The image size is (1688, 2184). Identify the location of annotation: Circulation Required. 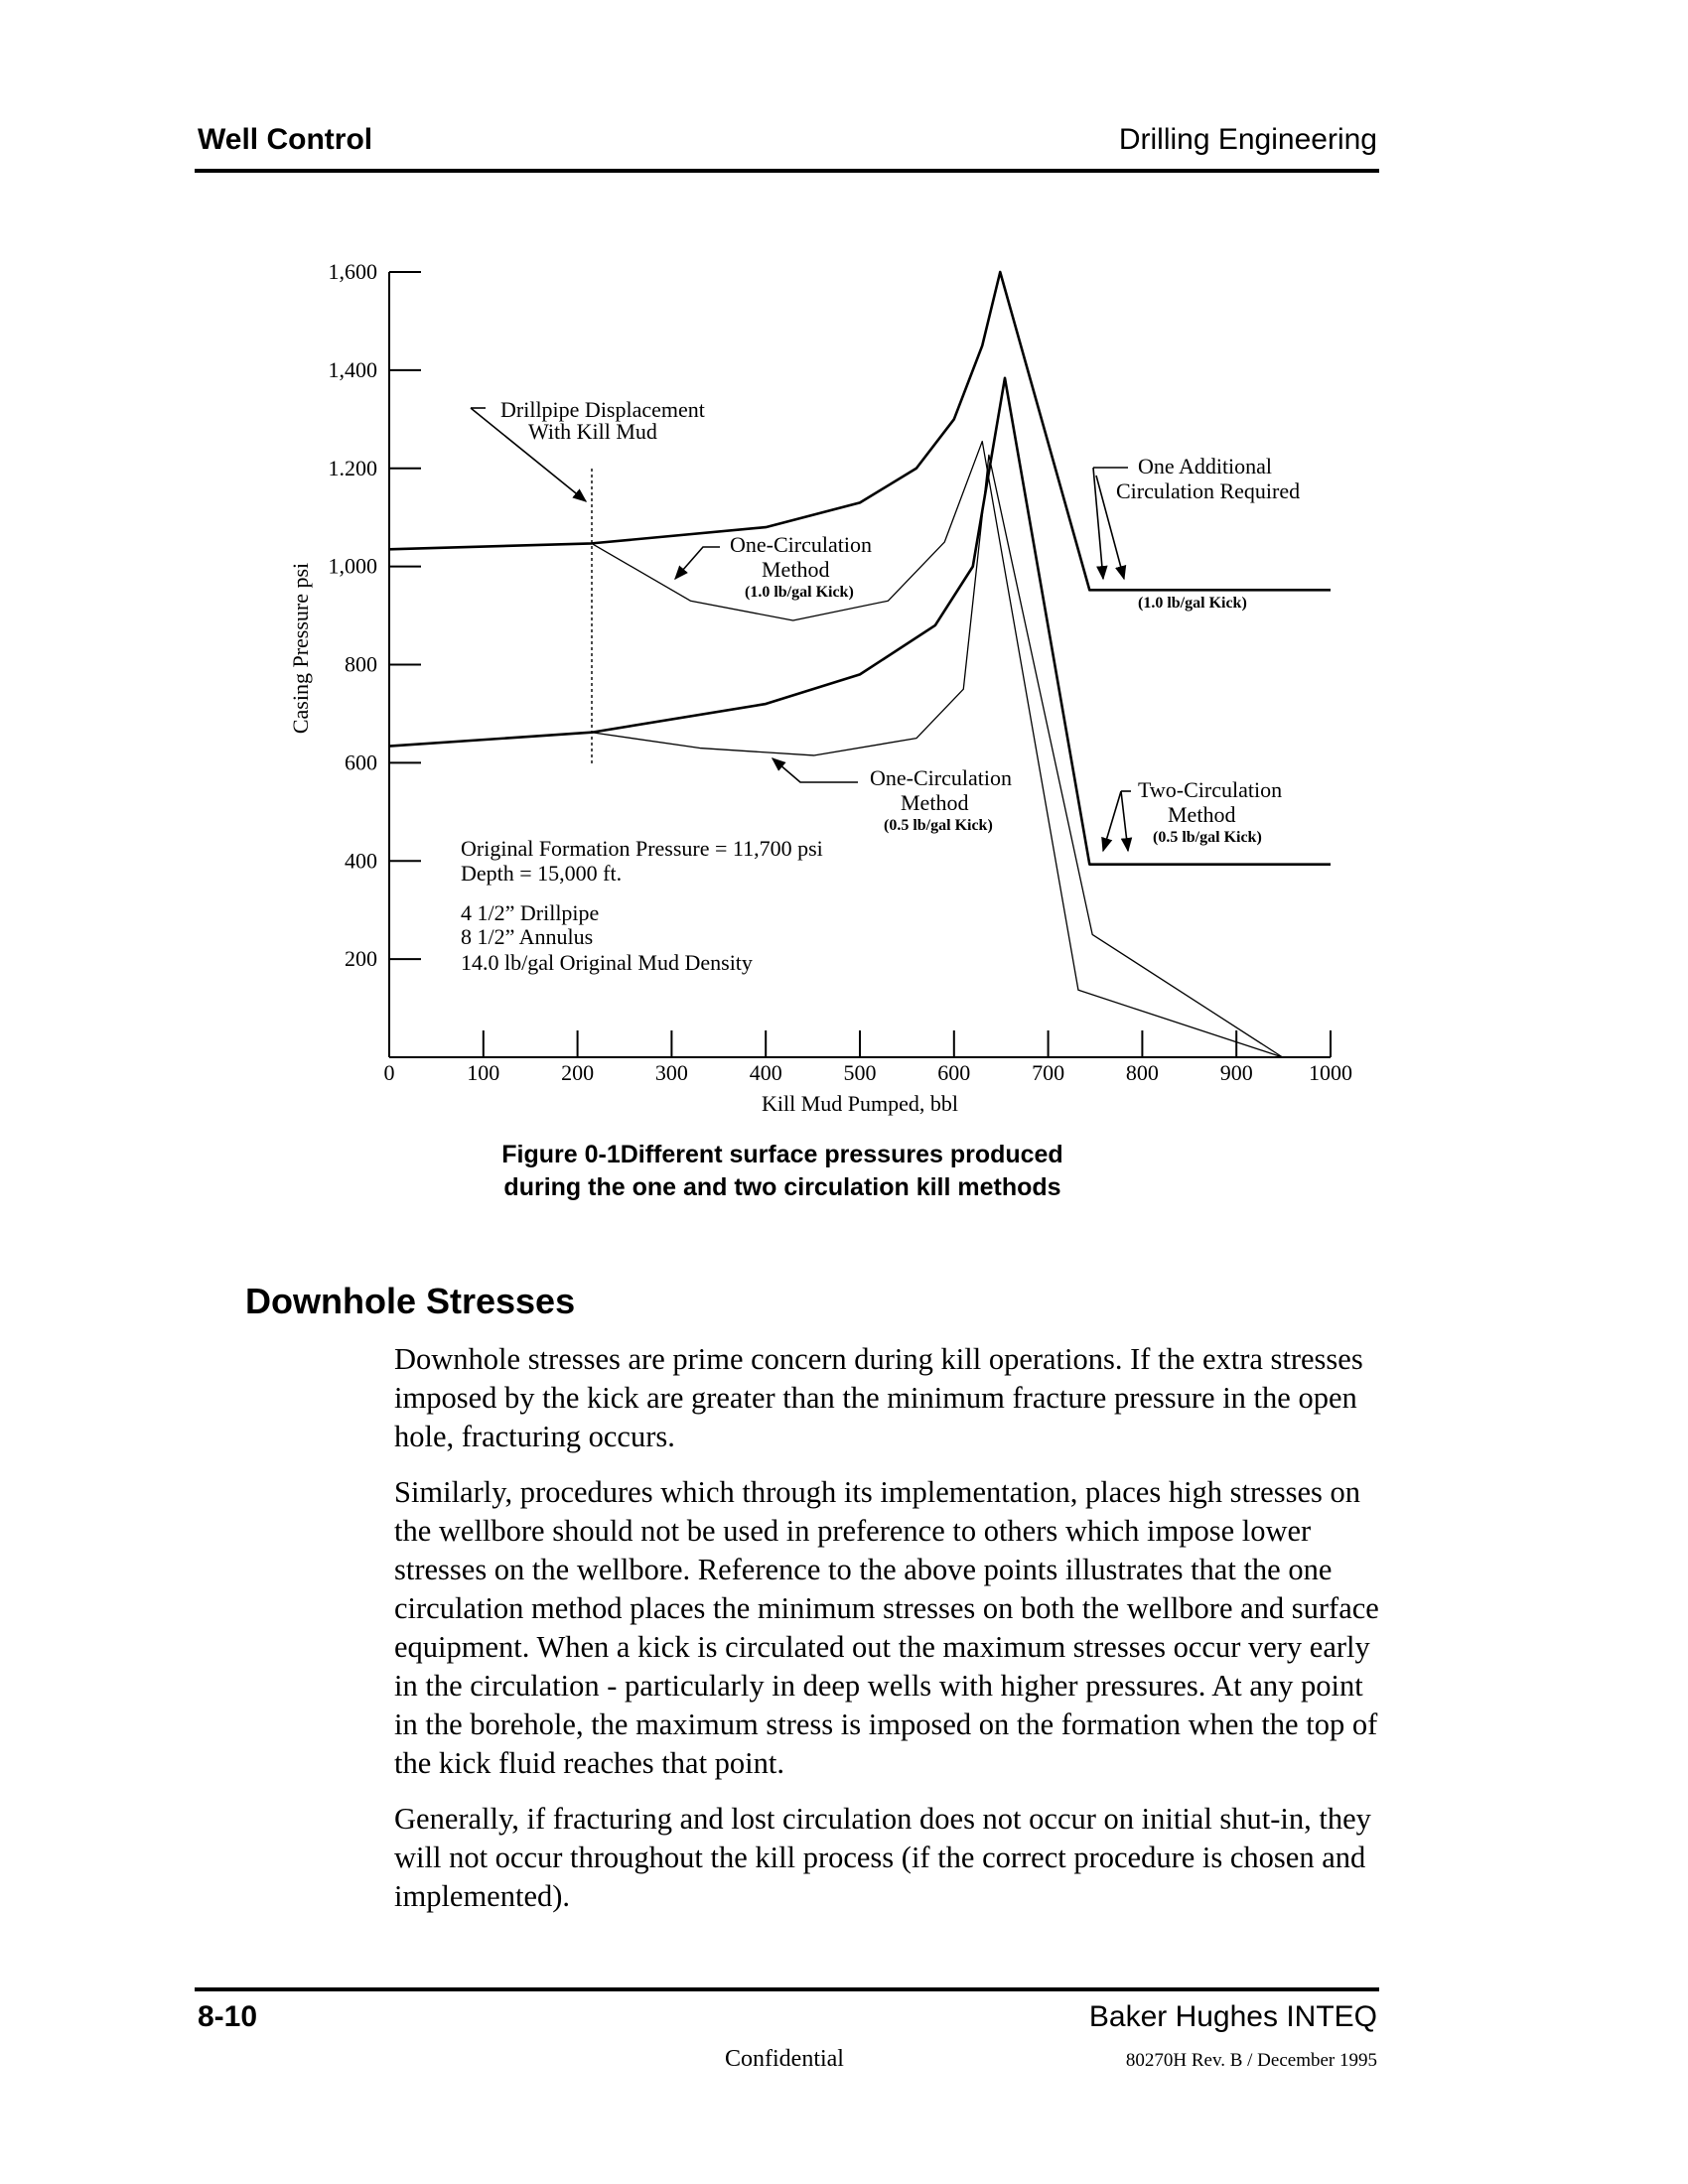
(1208, 490).